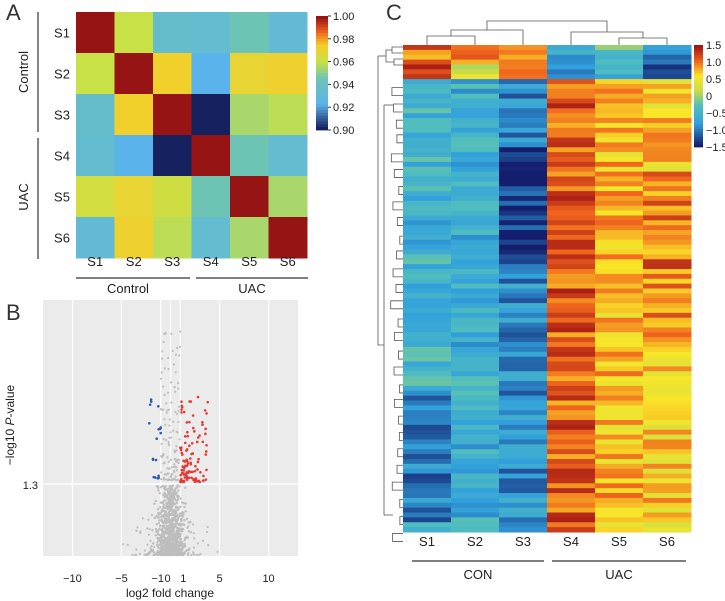  I want to click on column-group-uac: UAC, so click(251, 288).